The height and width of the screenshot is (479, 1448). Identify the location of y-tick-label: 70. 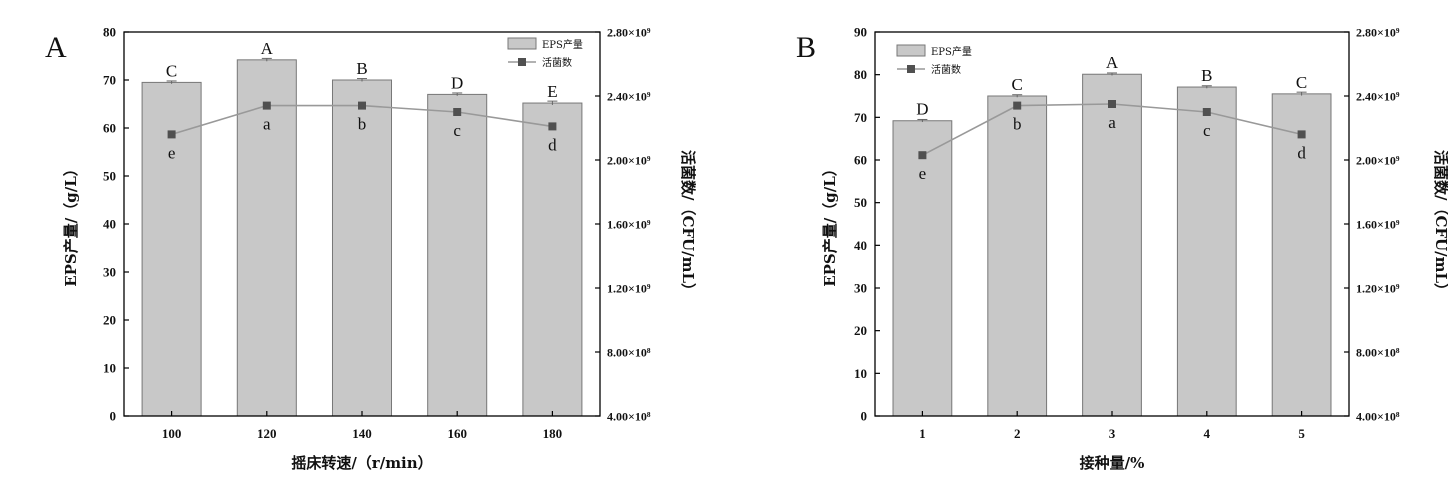
(860, 117).